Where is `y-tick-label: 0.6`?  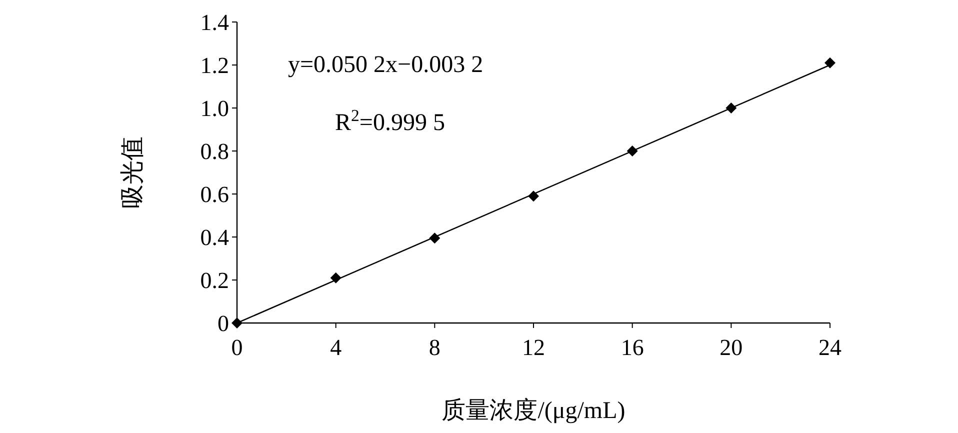
y-tick-label: 0.6 is located at coordinates (214, 194).